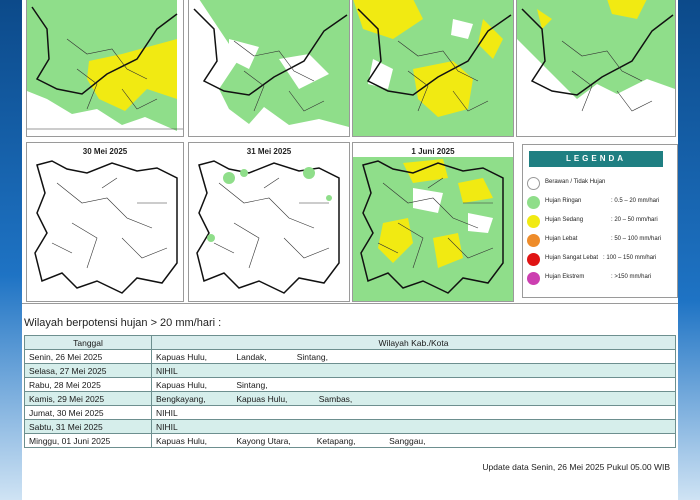  I want to click on table-header-date: Tanggal, so click(88, 342).